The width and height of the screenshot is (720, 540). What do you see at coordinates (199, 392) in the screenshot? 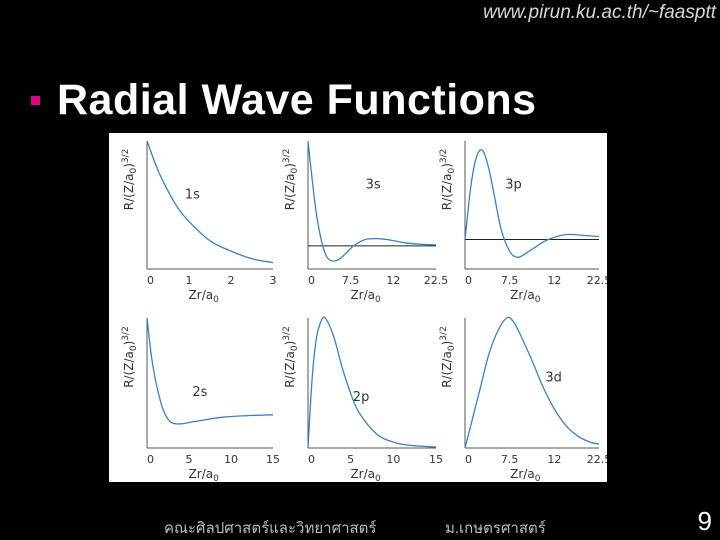
I see `orbital-label: 2s` at bounding box center [199, 392].